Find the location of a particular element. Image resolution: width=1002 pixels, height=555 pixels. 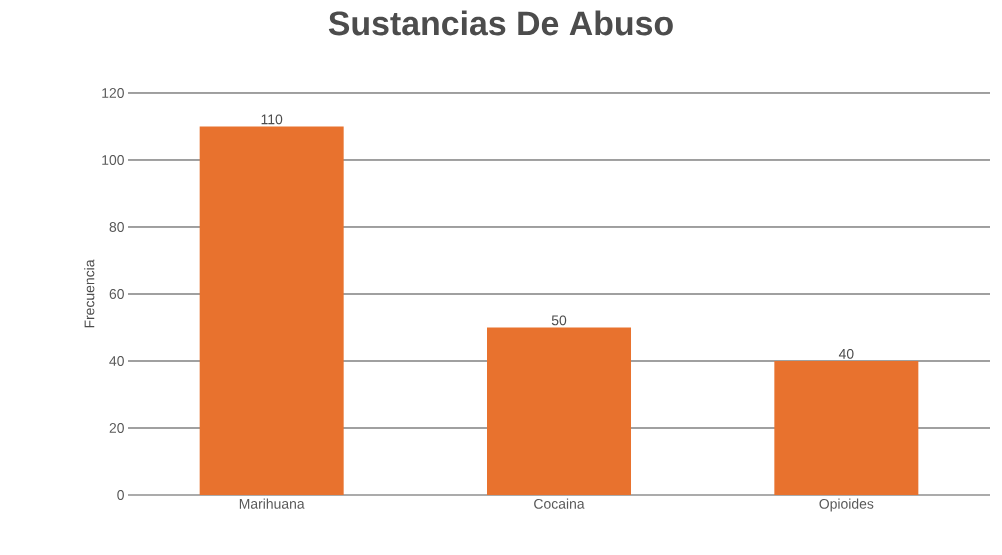

data-label: 110 is located at coordinates (272, 119).